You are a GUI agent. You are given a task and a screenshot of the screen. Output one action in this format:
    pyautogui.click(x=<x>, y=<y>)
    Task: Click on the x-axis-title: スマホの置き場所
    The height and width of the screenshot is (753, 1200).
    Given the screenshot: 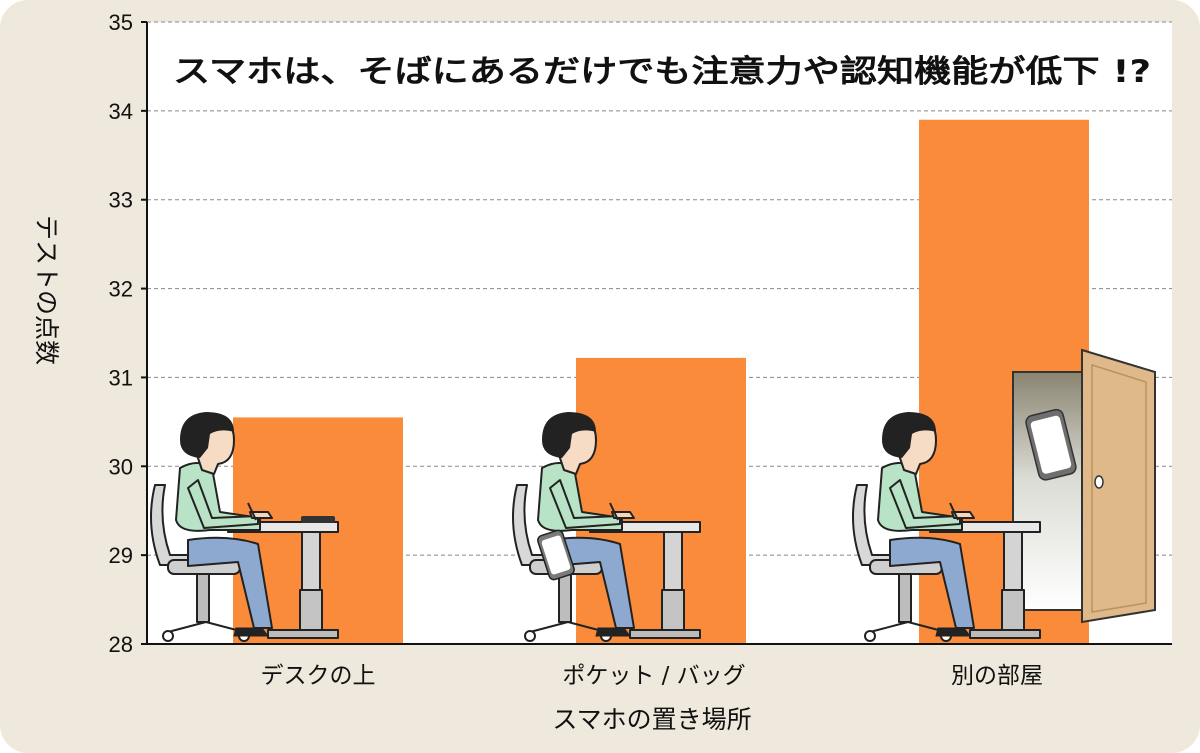 What is the action you would take?
    pyautogui.click(x=651, y=719)
    